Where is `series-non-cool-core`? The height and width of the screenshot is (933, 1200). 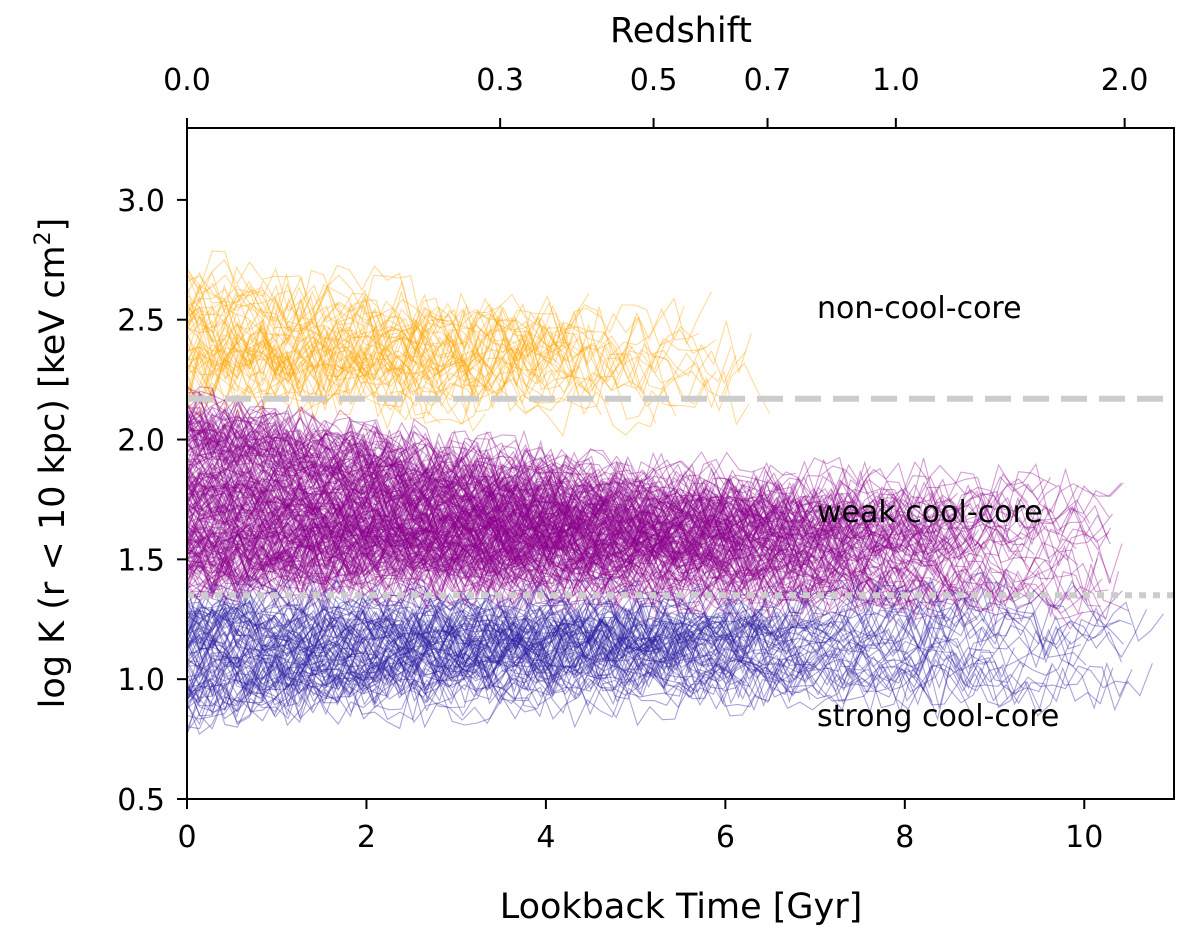
series-non-cool-core is located at coordinates (479, 343).